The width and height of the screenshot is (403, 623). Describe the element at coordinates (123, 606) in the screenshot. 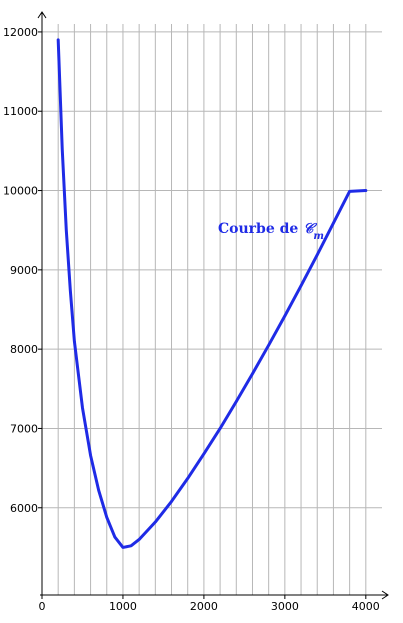

I see `x-tick-label: 1000` at that location.